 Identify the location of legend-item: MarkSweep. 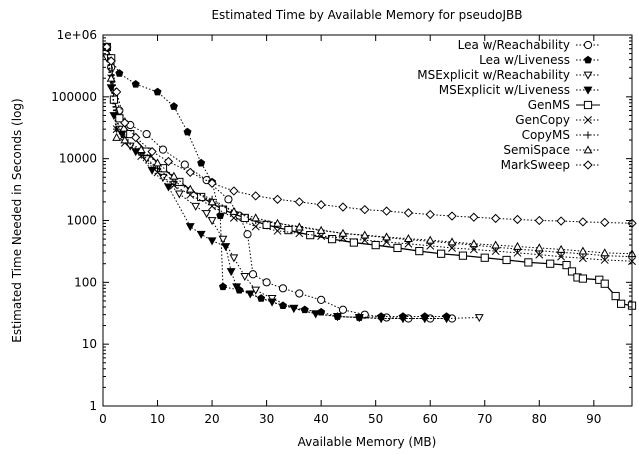
(550, 165).